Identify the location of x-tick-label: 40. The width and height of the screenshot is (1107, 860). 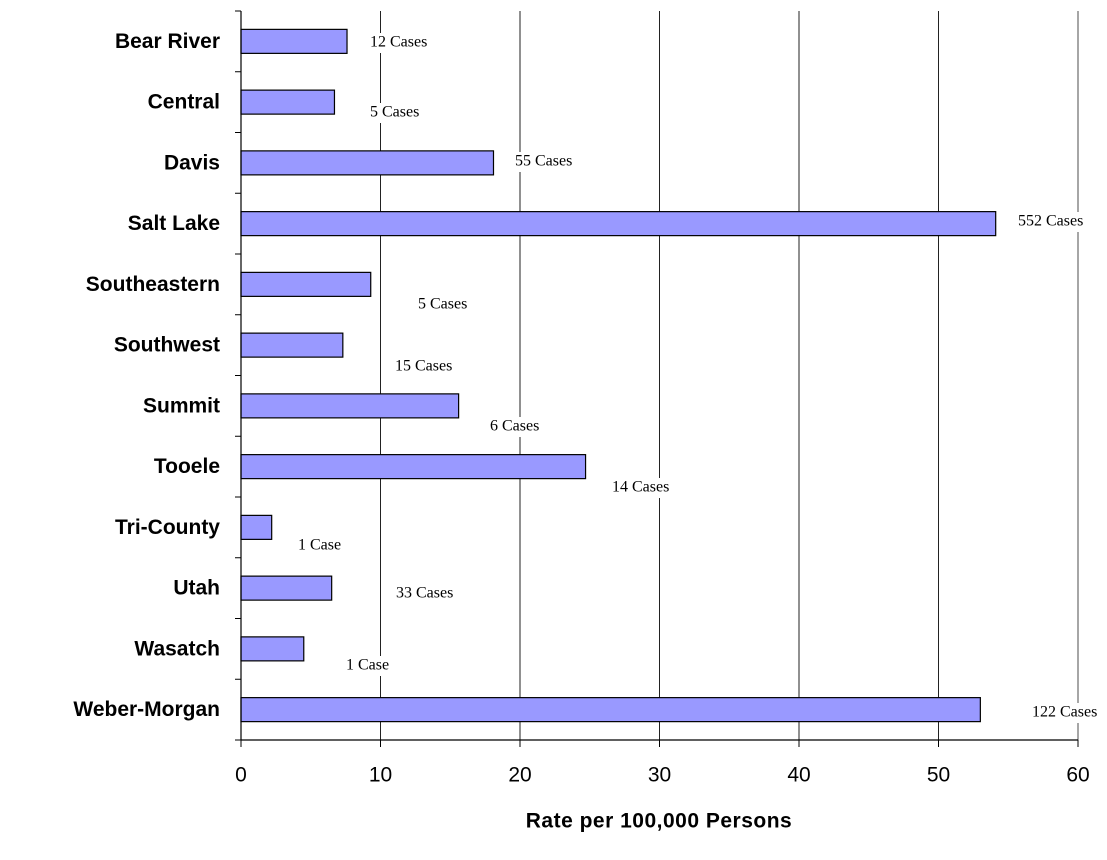
(798, 775).